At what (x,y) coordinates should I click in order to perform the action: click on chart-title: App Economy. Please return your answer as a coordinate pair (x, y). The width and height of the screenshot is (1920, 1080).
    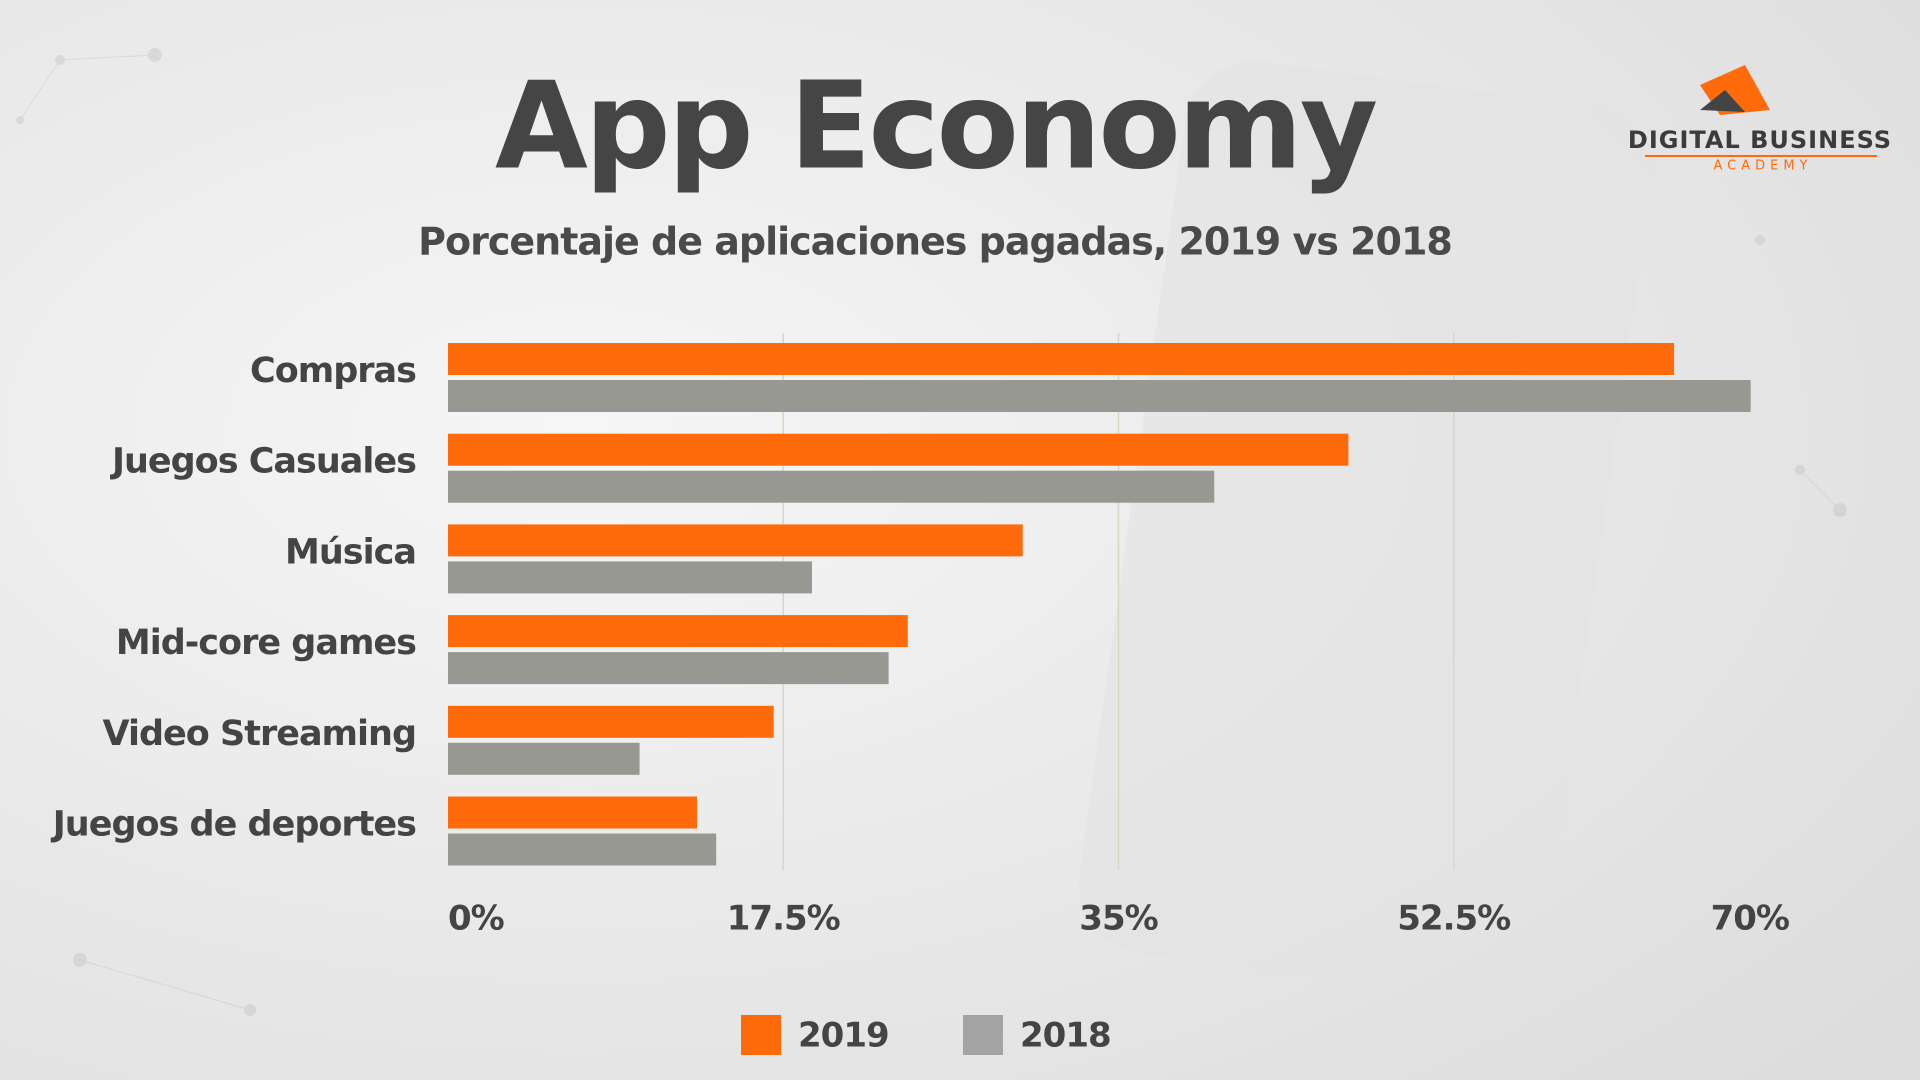
    Looking at the image, I should click on (936, 127).